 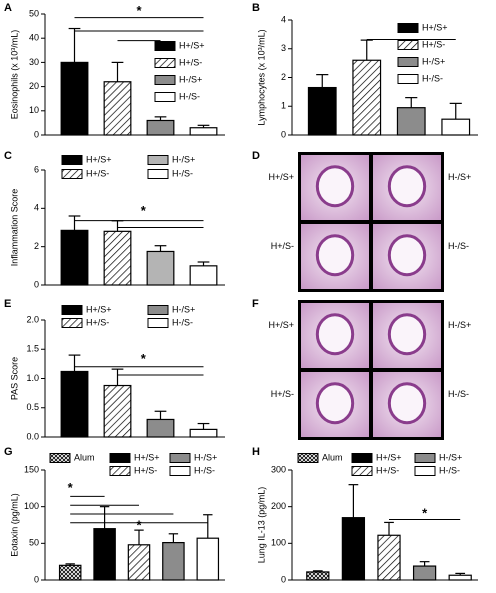 What do you see at coordinates (261, 77) in the screenshot?
I see `y-axis-label: Lymphocytes (x 10³/mL)` at bounding box center [261, 77].